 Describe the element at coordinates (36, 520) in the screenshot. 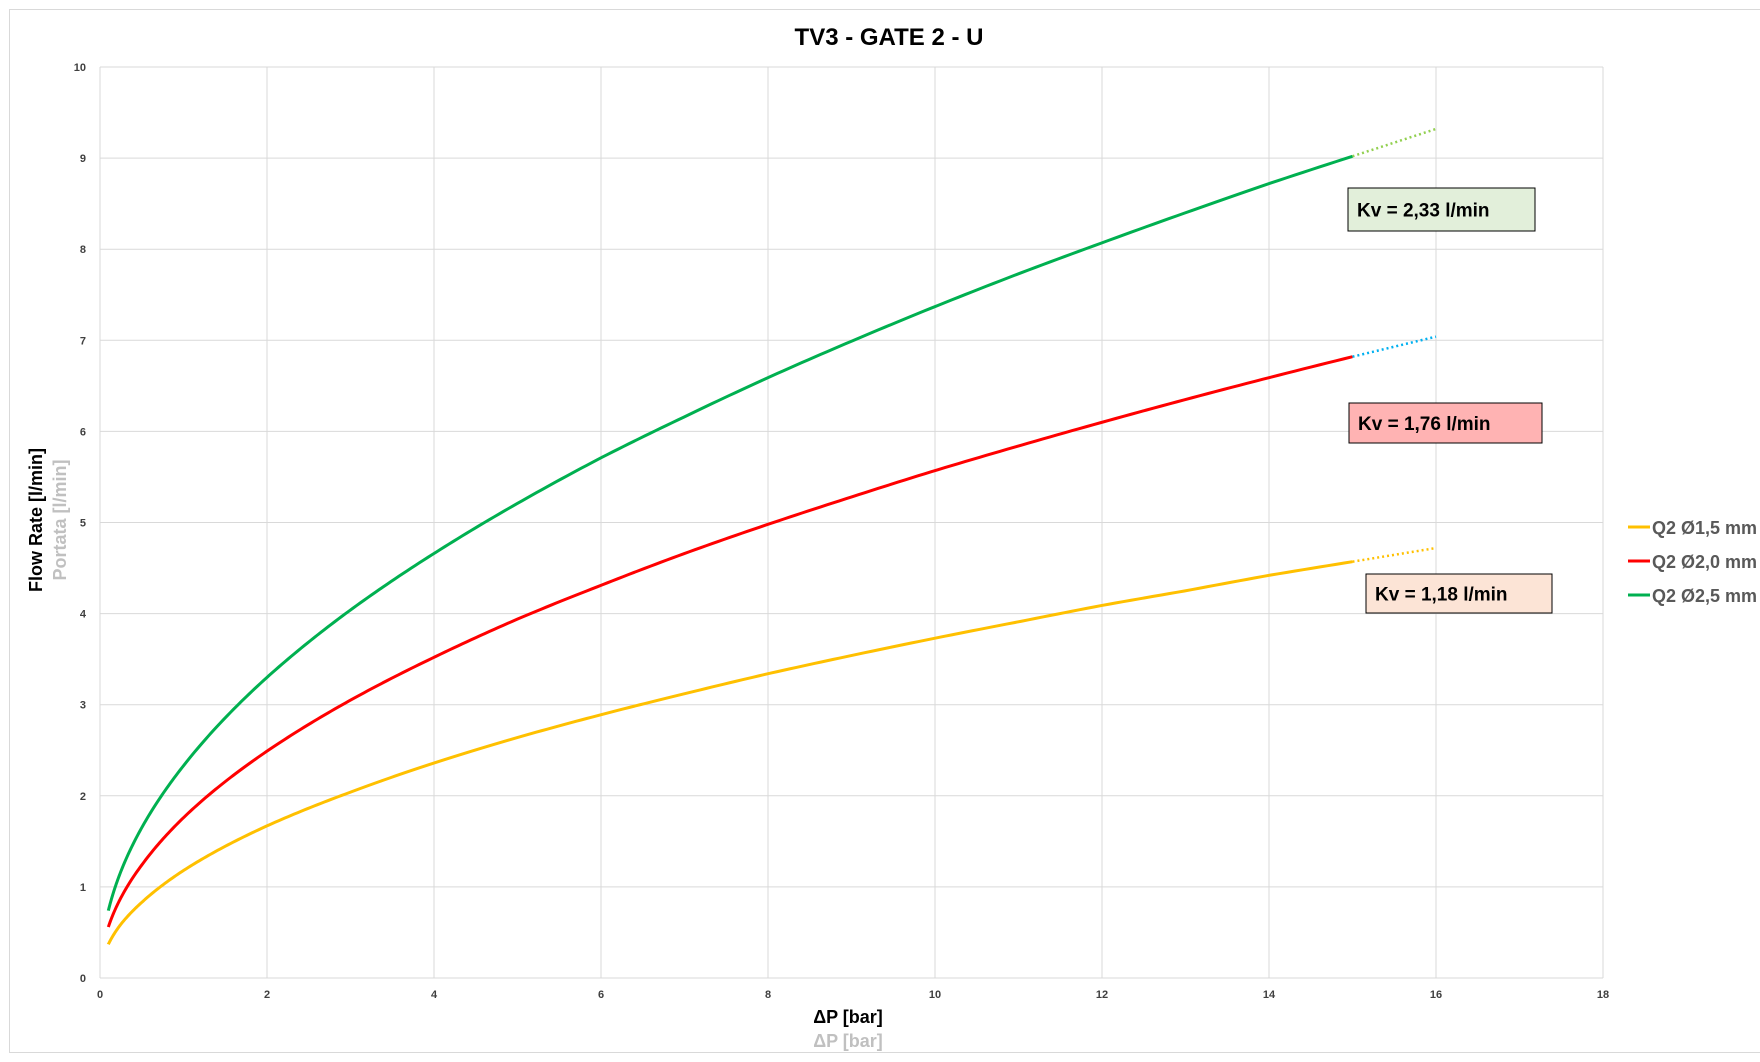

I see `y-axis-title: Flow Rate [l/min]` at that location.